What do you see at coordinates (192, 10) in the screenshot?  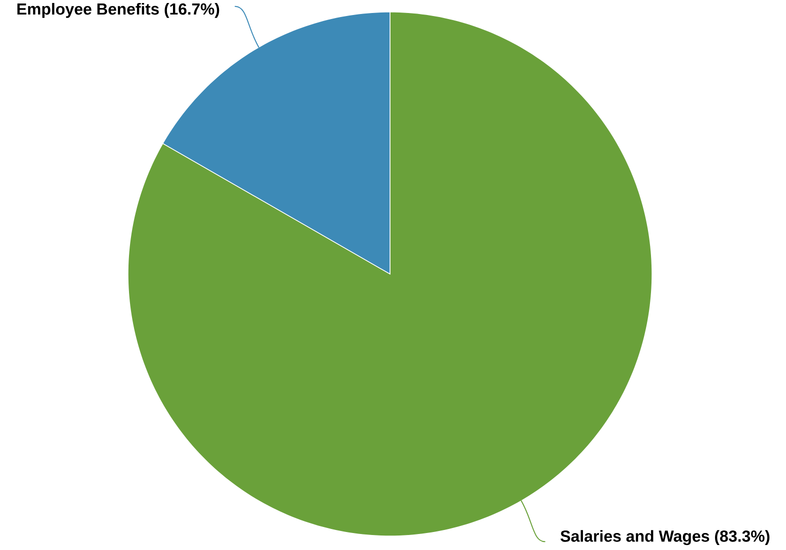 I see `data-label: (16.7%)` at bounding box center [192, 10].